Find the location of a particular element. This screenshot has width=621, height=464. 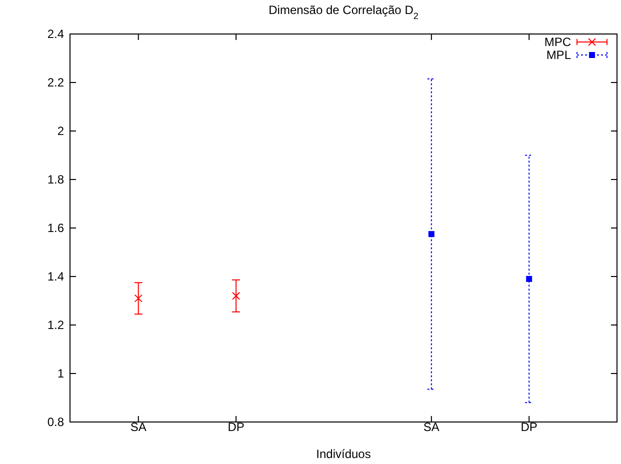

y-tick-label: 1.4 is located at coordinates (55, 276).